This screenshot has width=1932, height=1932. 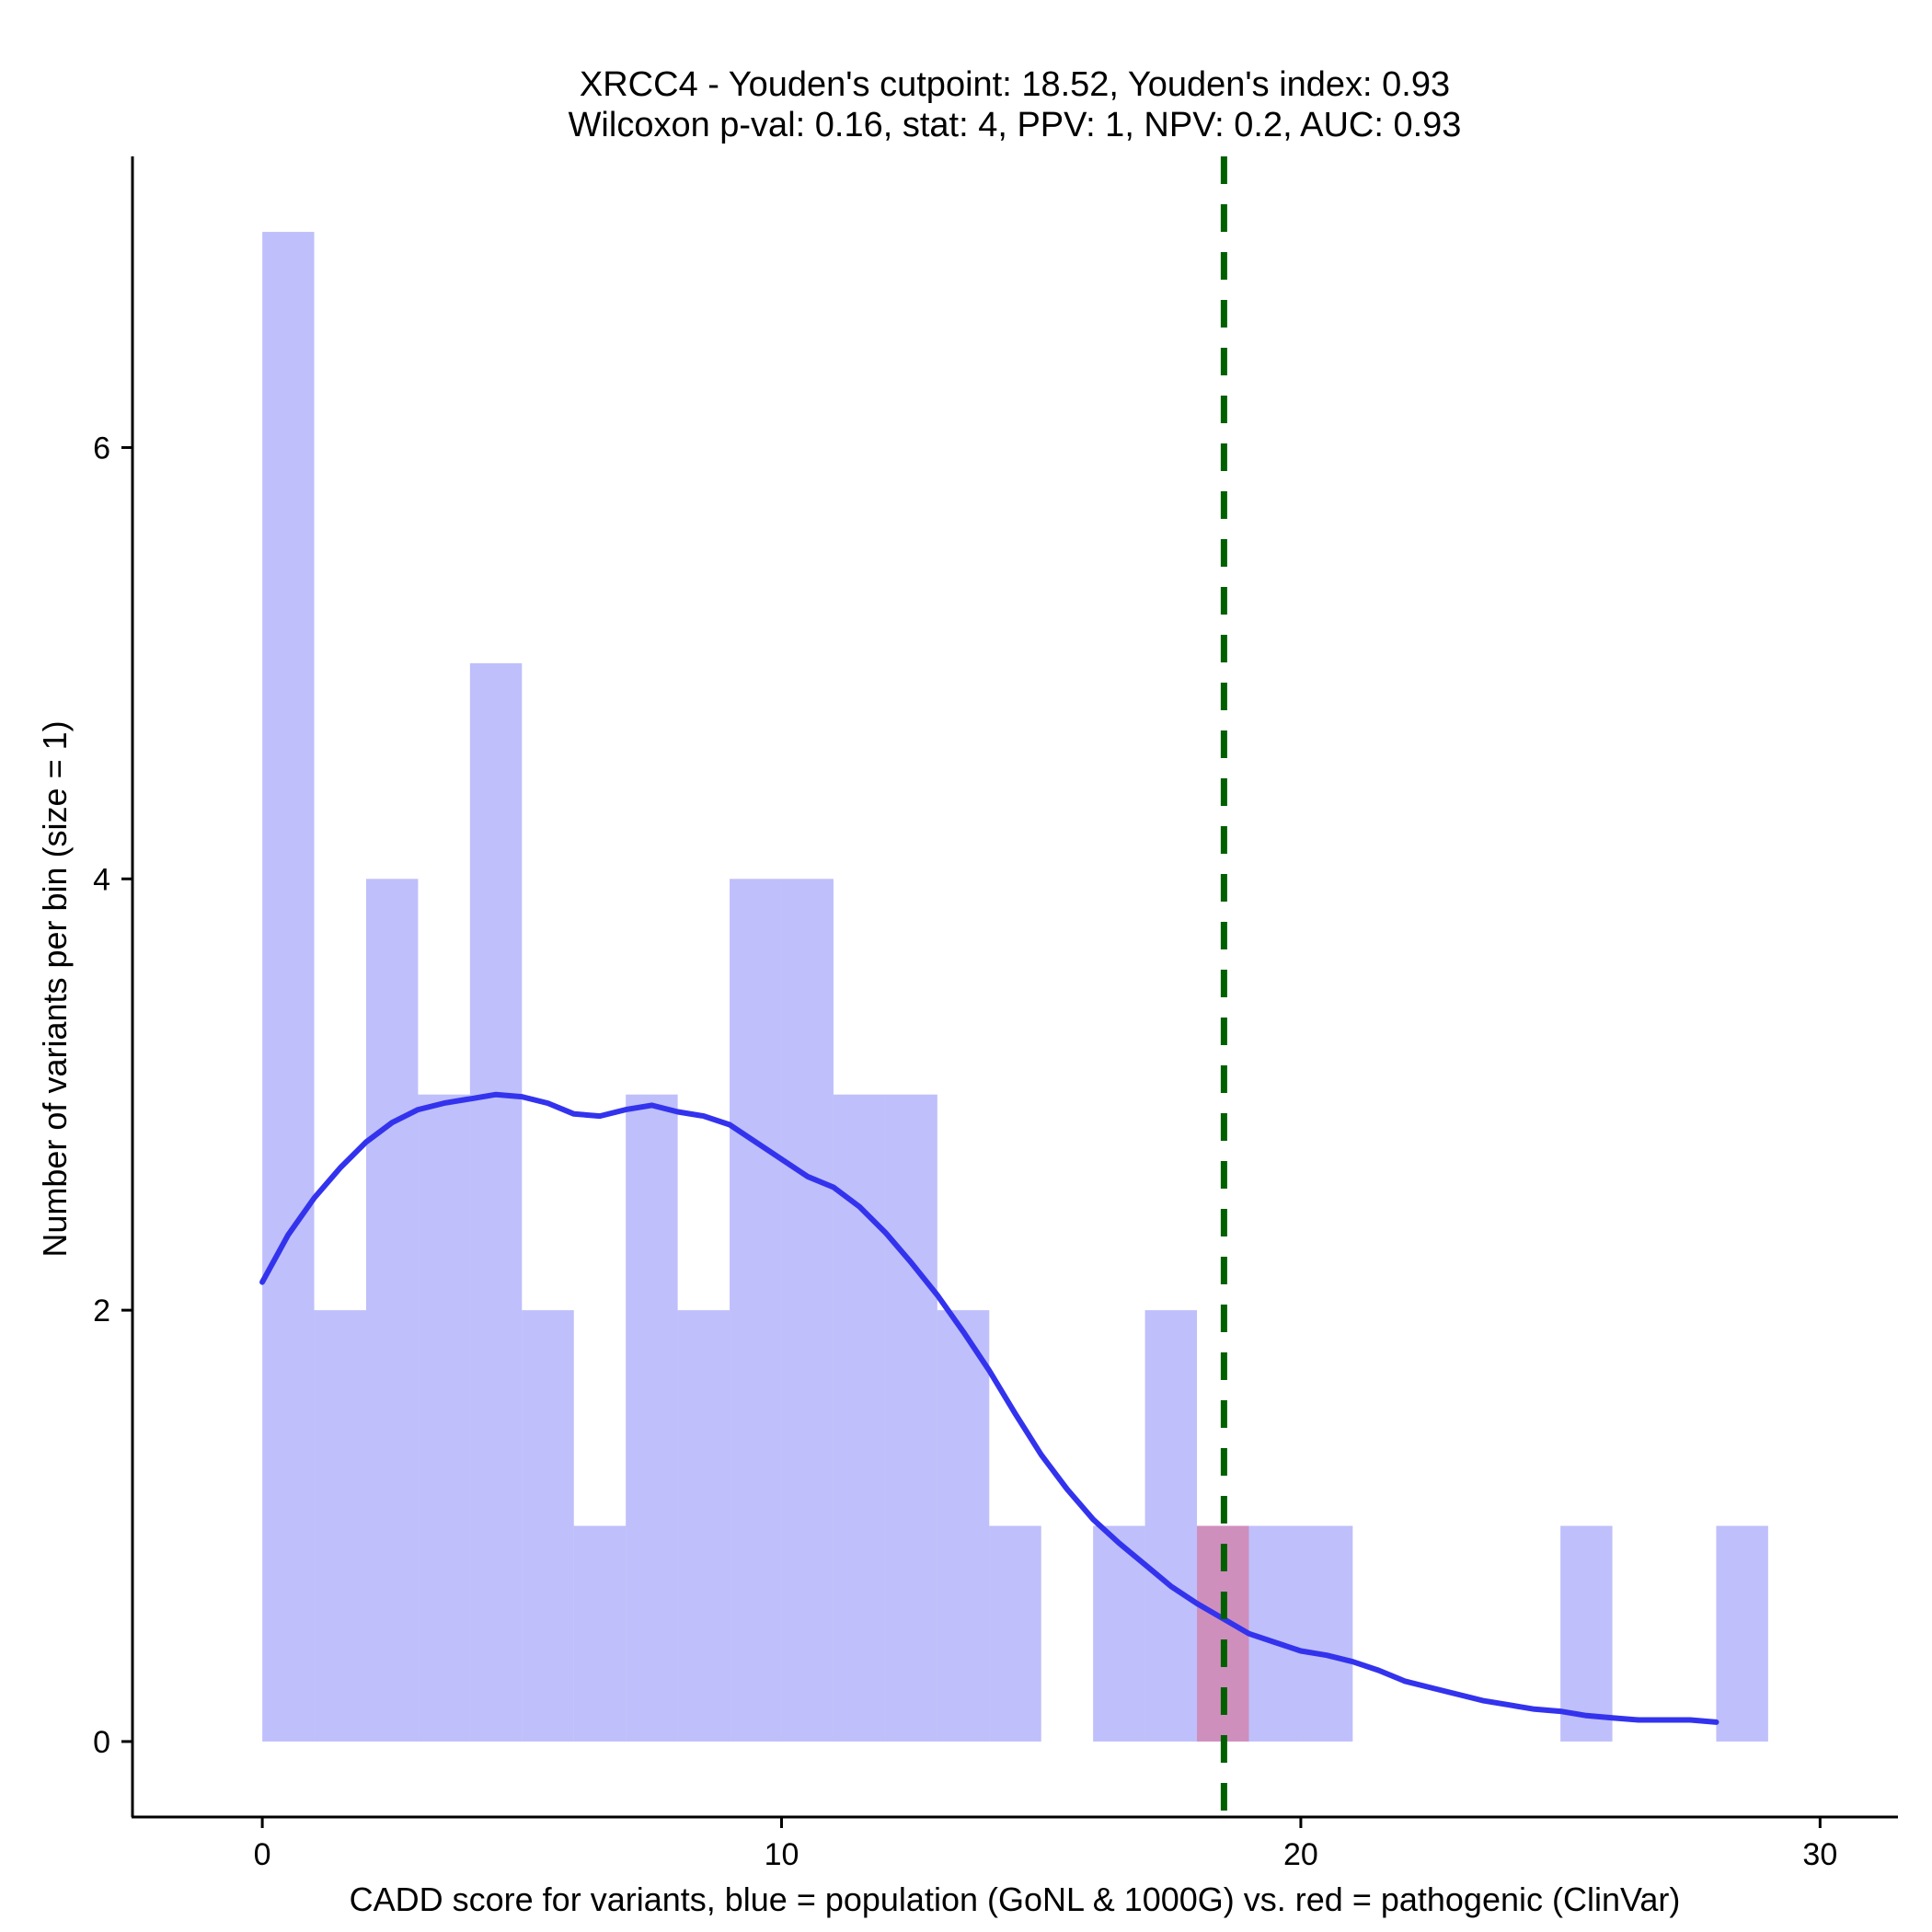 I want to click on y-tick-label: 0, so click(x=101, y=1742).